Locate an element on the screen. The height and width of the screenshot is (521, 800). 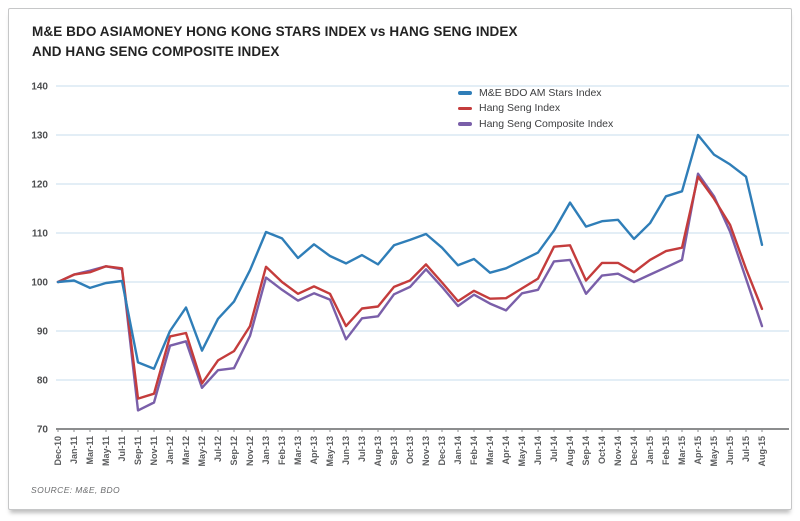
x-axis-tick-label: Jan-13 is located at coordinates (266, 450).